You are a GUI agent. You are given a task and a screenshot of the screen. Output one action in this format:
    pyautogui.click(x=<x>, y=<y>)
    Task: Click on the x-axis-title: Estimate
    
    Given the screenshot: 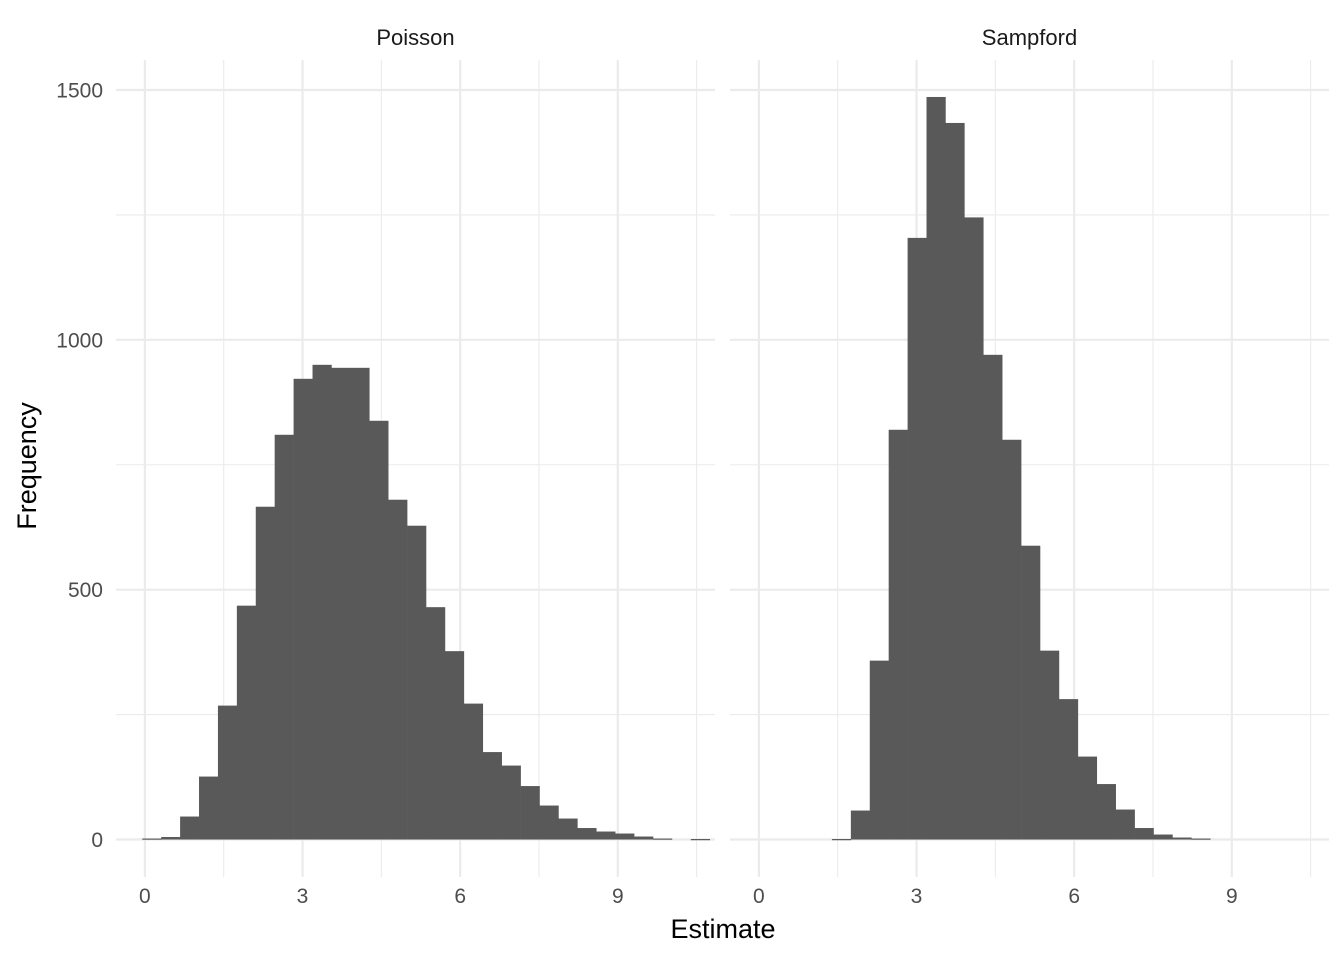 What is the action you would take?
    pyautogui.click(x=722, y=929)
    